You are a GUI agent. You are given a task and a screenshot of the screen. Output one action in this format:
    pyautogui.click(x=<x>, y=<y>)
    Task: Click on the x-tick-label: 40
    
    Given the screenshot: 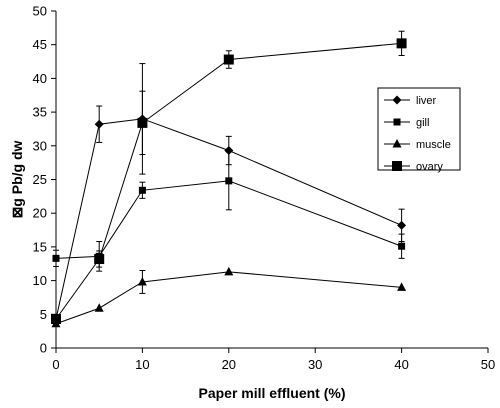 What is the action you would take?
    pyautogui.click(x=401, y=364)
    